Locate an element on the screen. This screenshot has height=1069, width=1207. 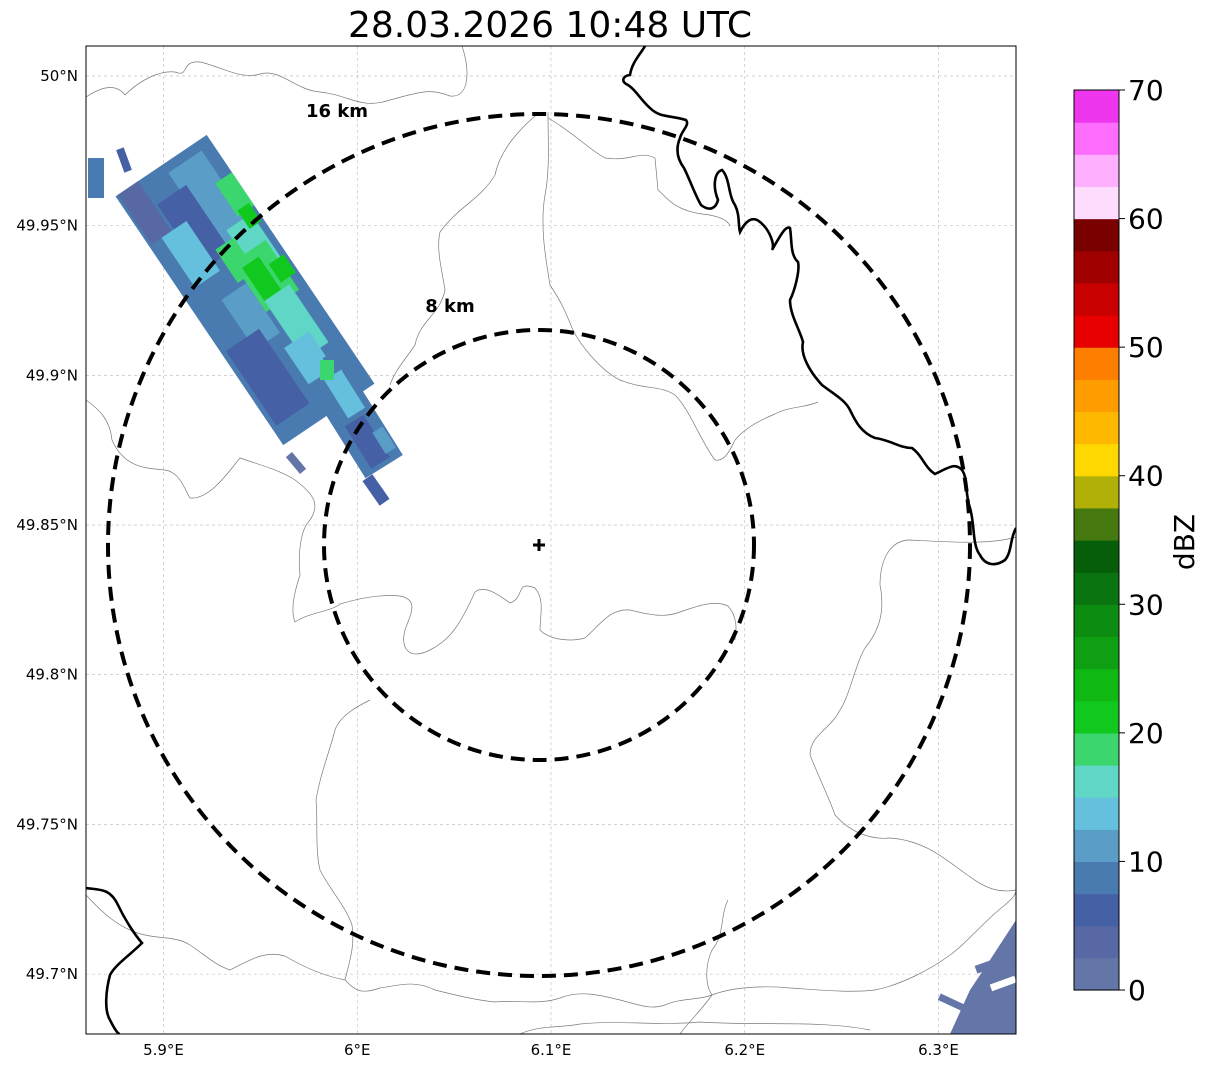
colorbar-label: dBZ is located at coordinates (1184, 542).